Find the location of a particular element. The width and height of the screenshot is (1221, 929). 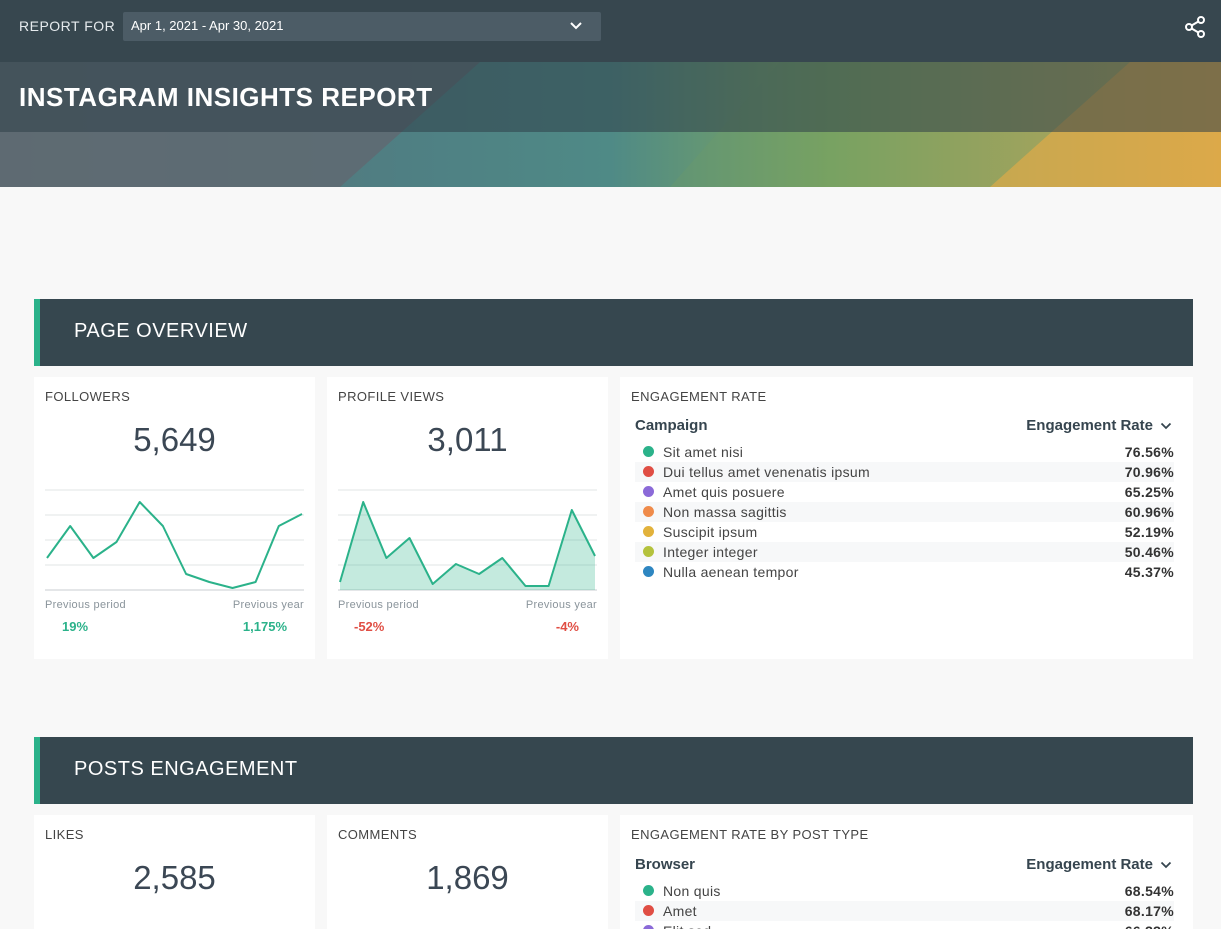

row-name: Nulla aenean tempor is located at coordinates (731, 572).